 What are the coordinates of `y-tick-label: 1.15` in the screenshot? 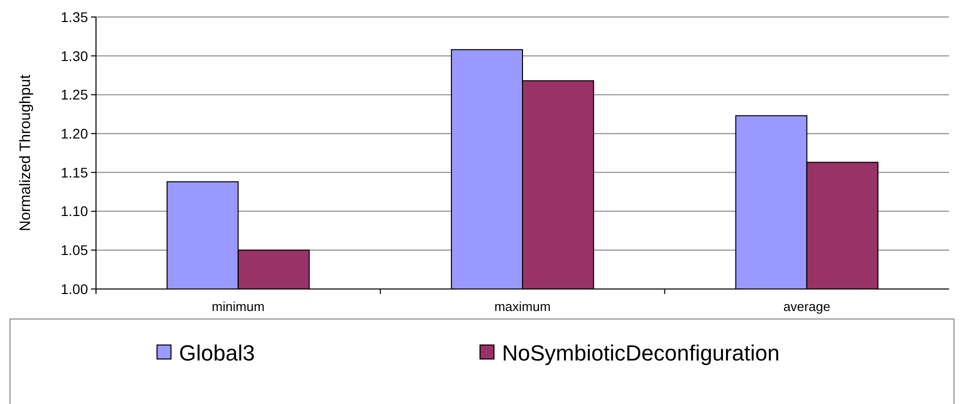 It's located at (74, 172).